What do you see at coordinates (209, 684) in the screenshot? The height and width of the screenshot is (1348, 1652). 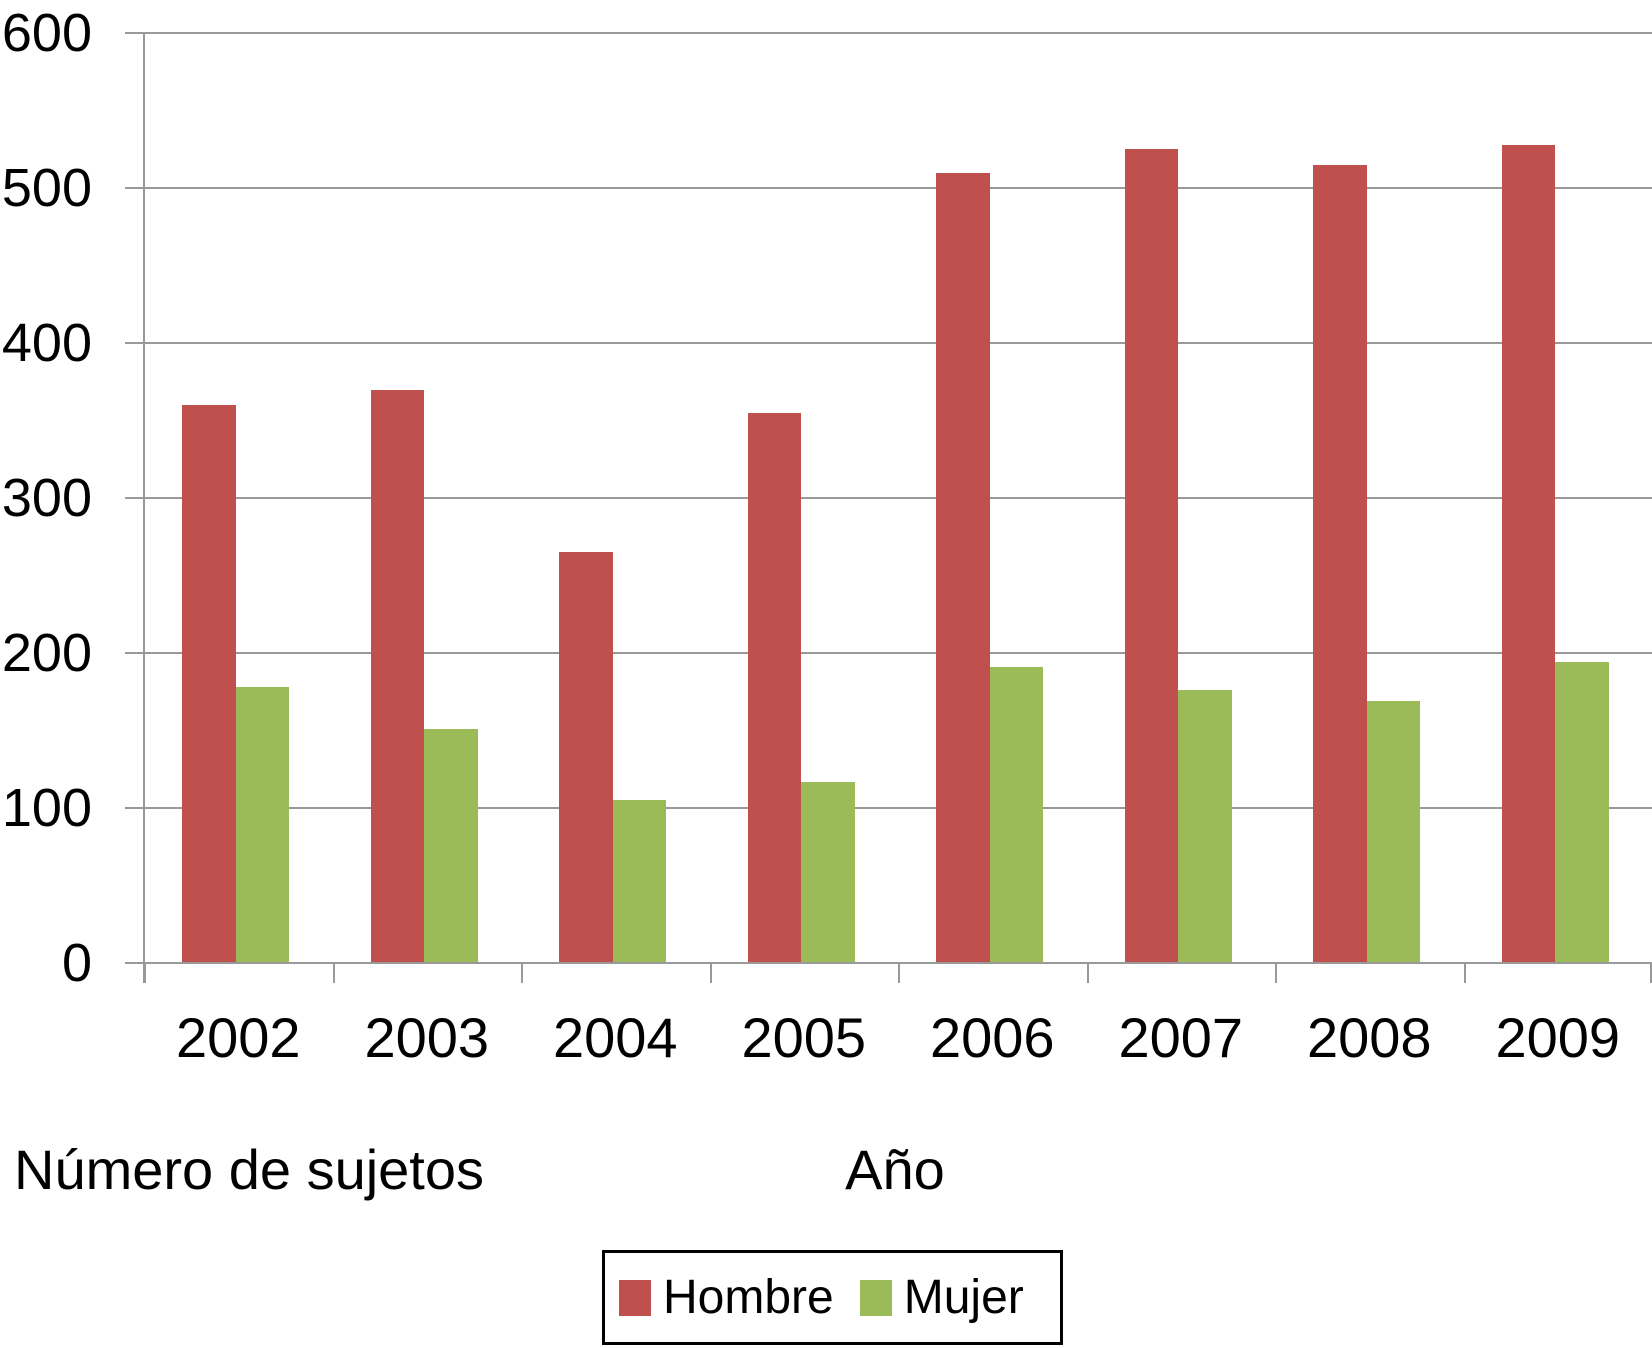 I see `bar-hombre-2002` at bounding box center [209, 684].